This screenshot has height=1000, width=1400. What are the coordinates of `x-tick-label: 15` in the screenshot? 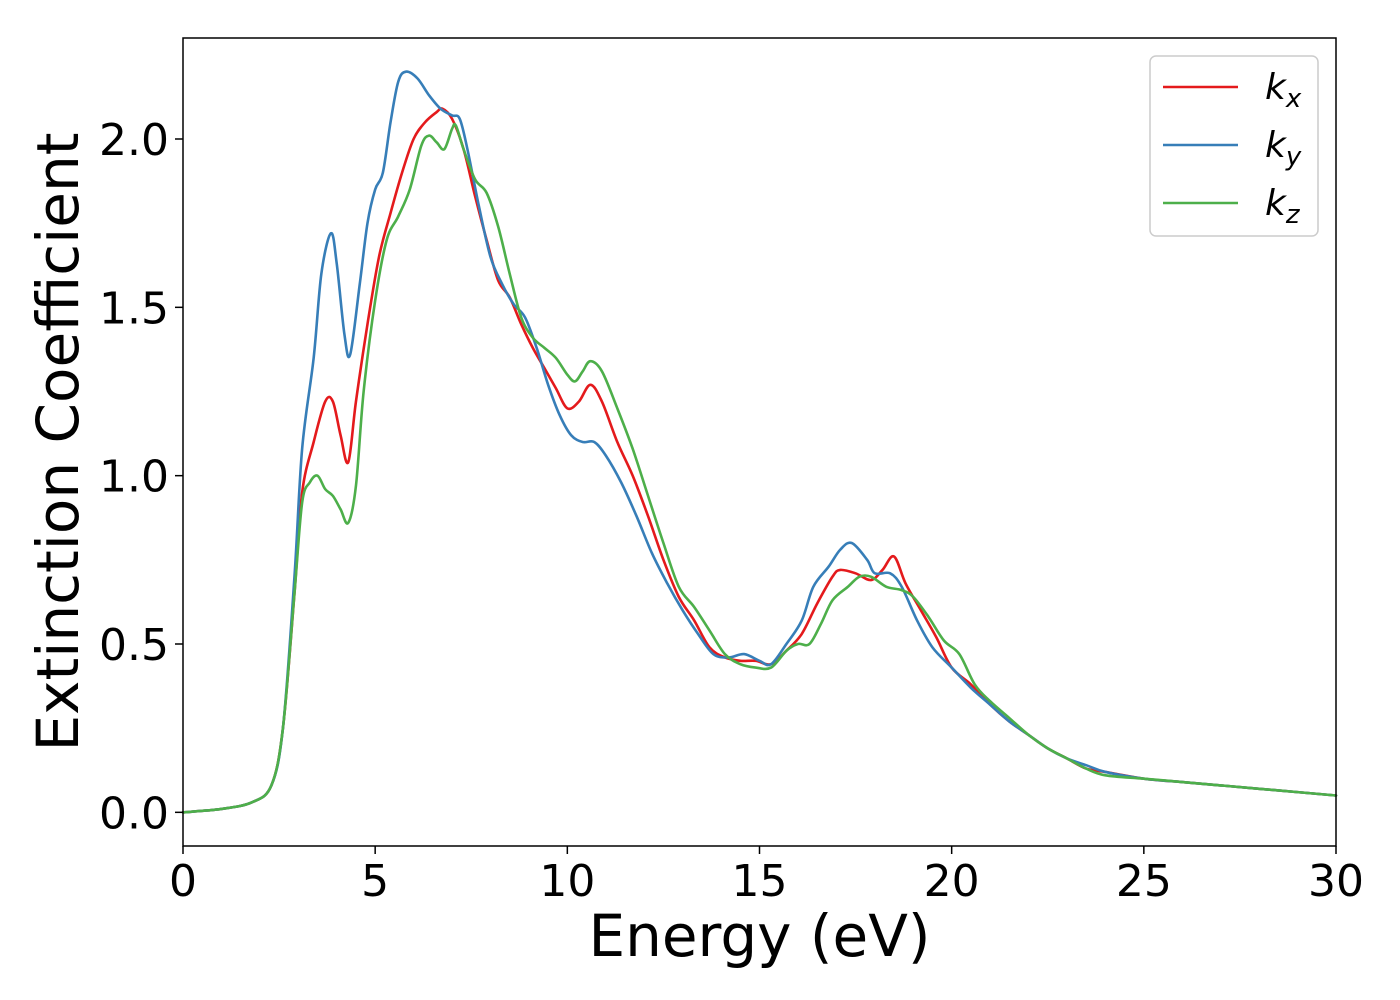 It's located at (760, 881).